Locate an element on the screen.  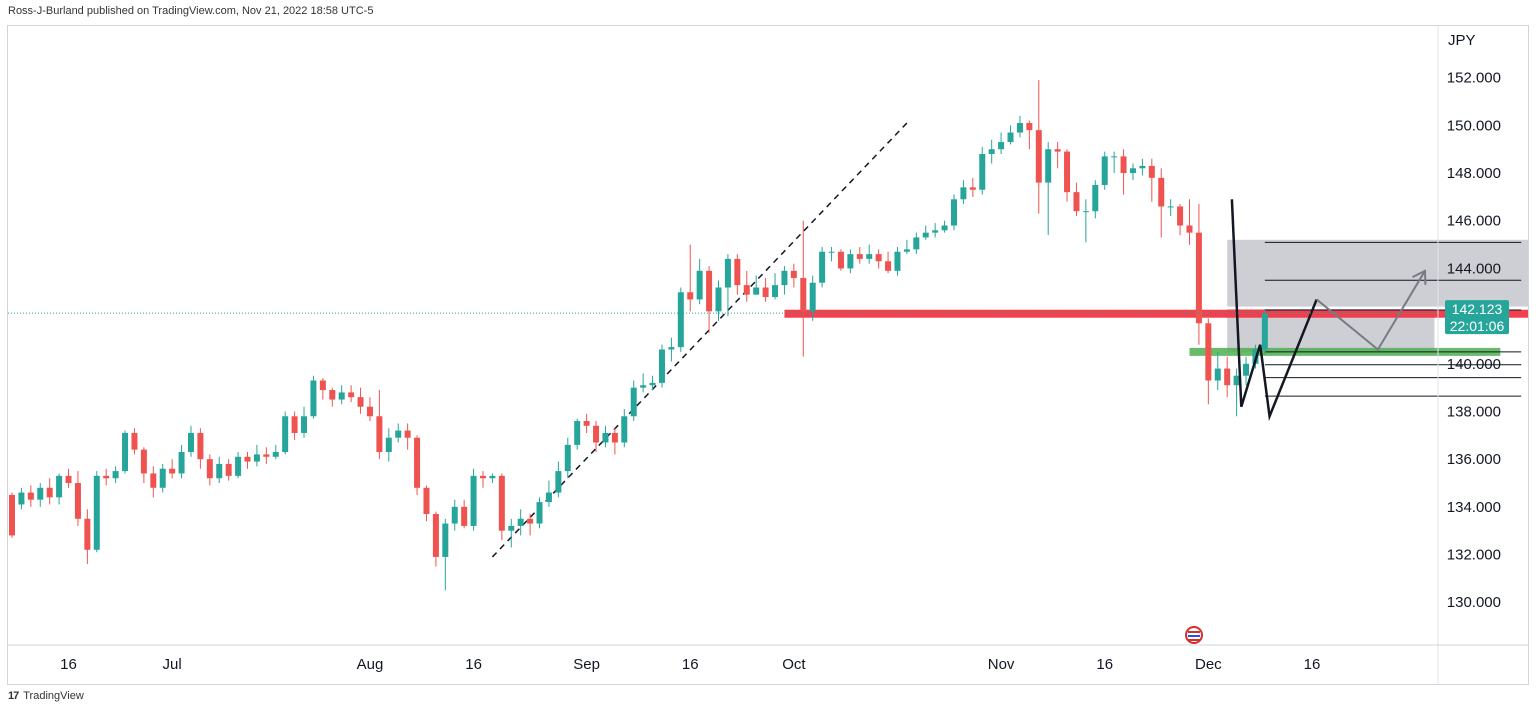
footer: 17 TradingView is located at coordinates (46, 696).